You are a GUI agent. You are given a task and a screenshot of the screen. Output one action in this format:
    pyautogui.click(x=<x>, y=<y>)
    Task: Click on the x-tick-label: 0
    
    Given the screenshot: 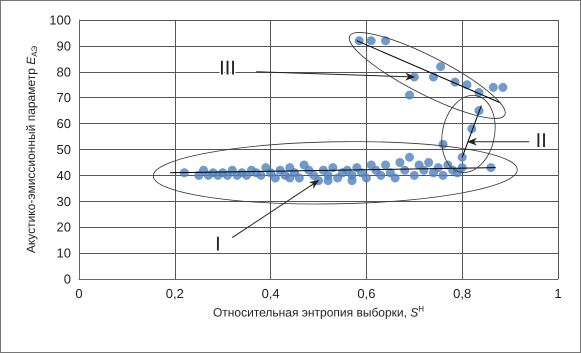 What is the action you would take?
    pyautogui.click(x=79, y=293)
    